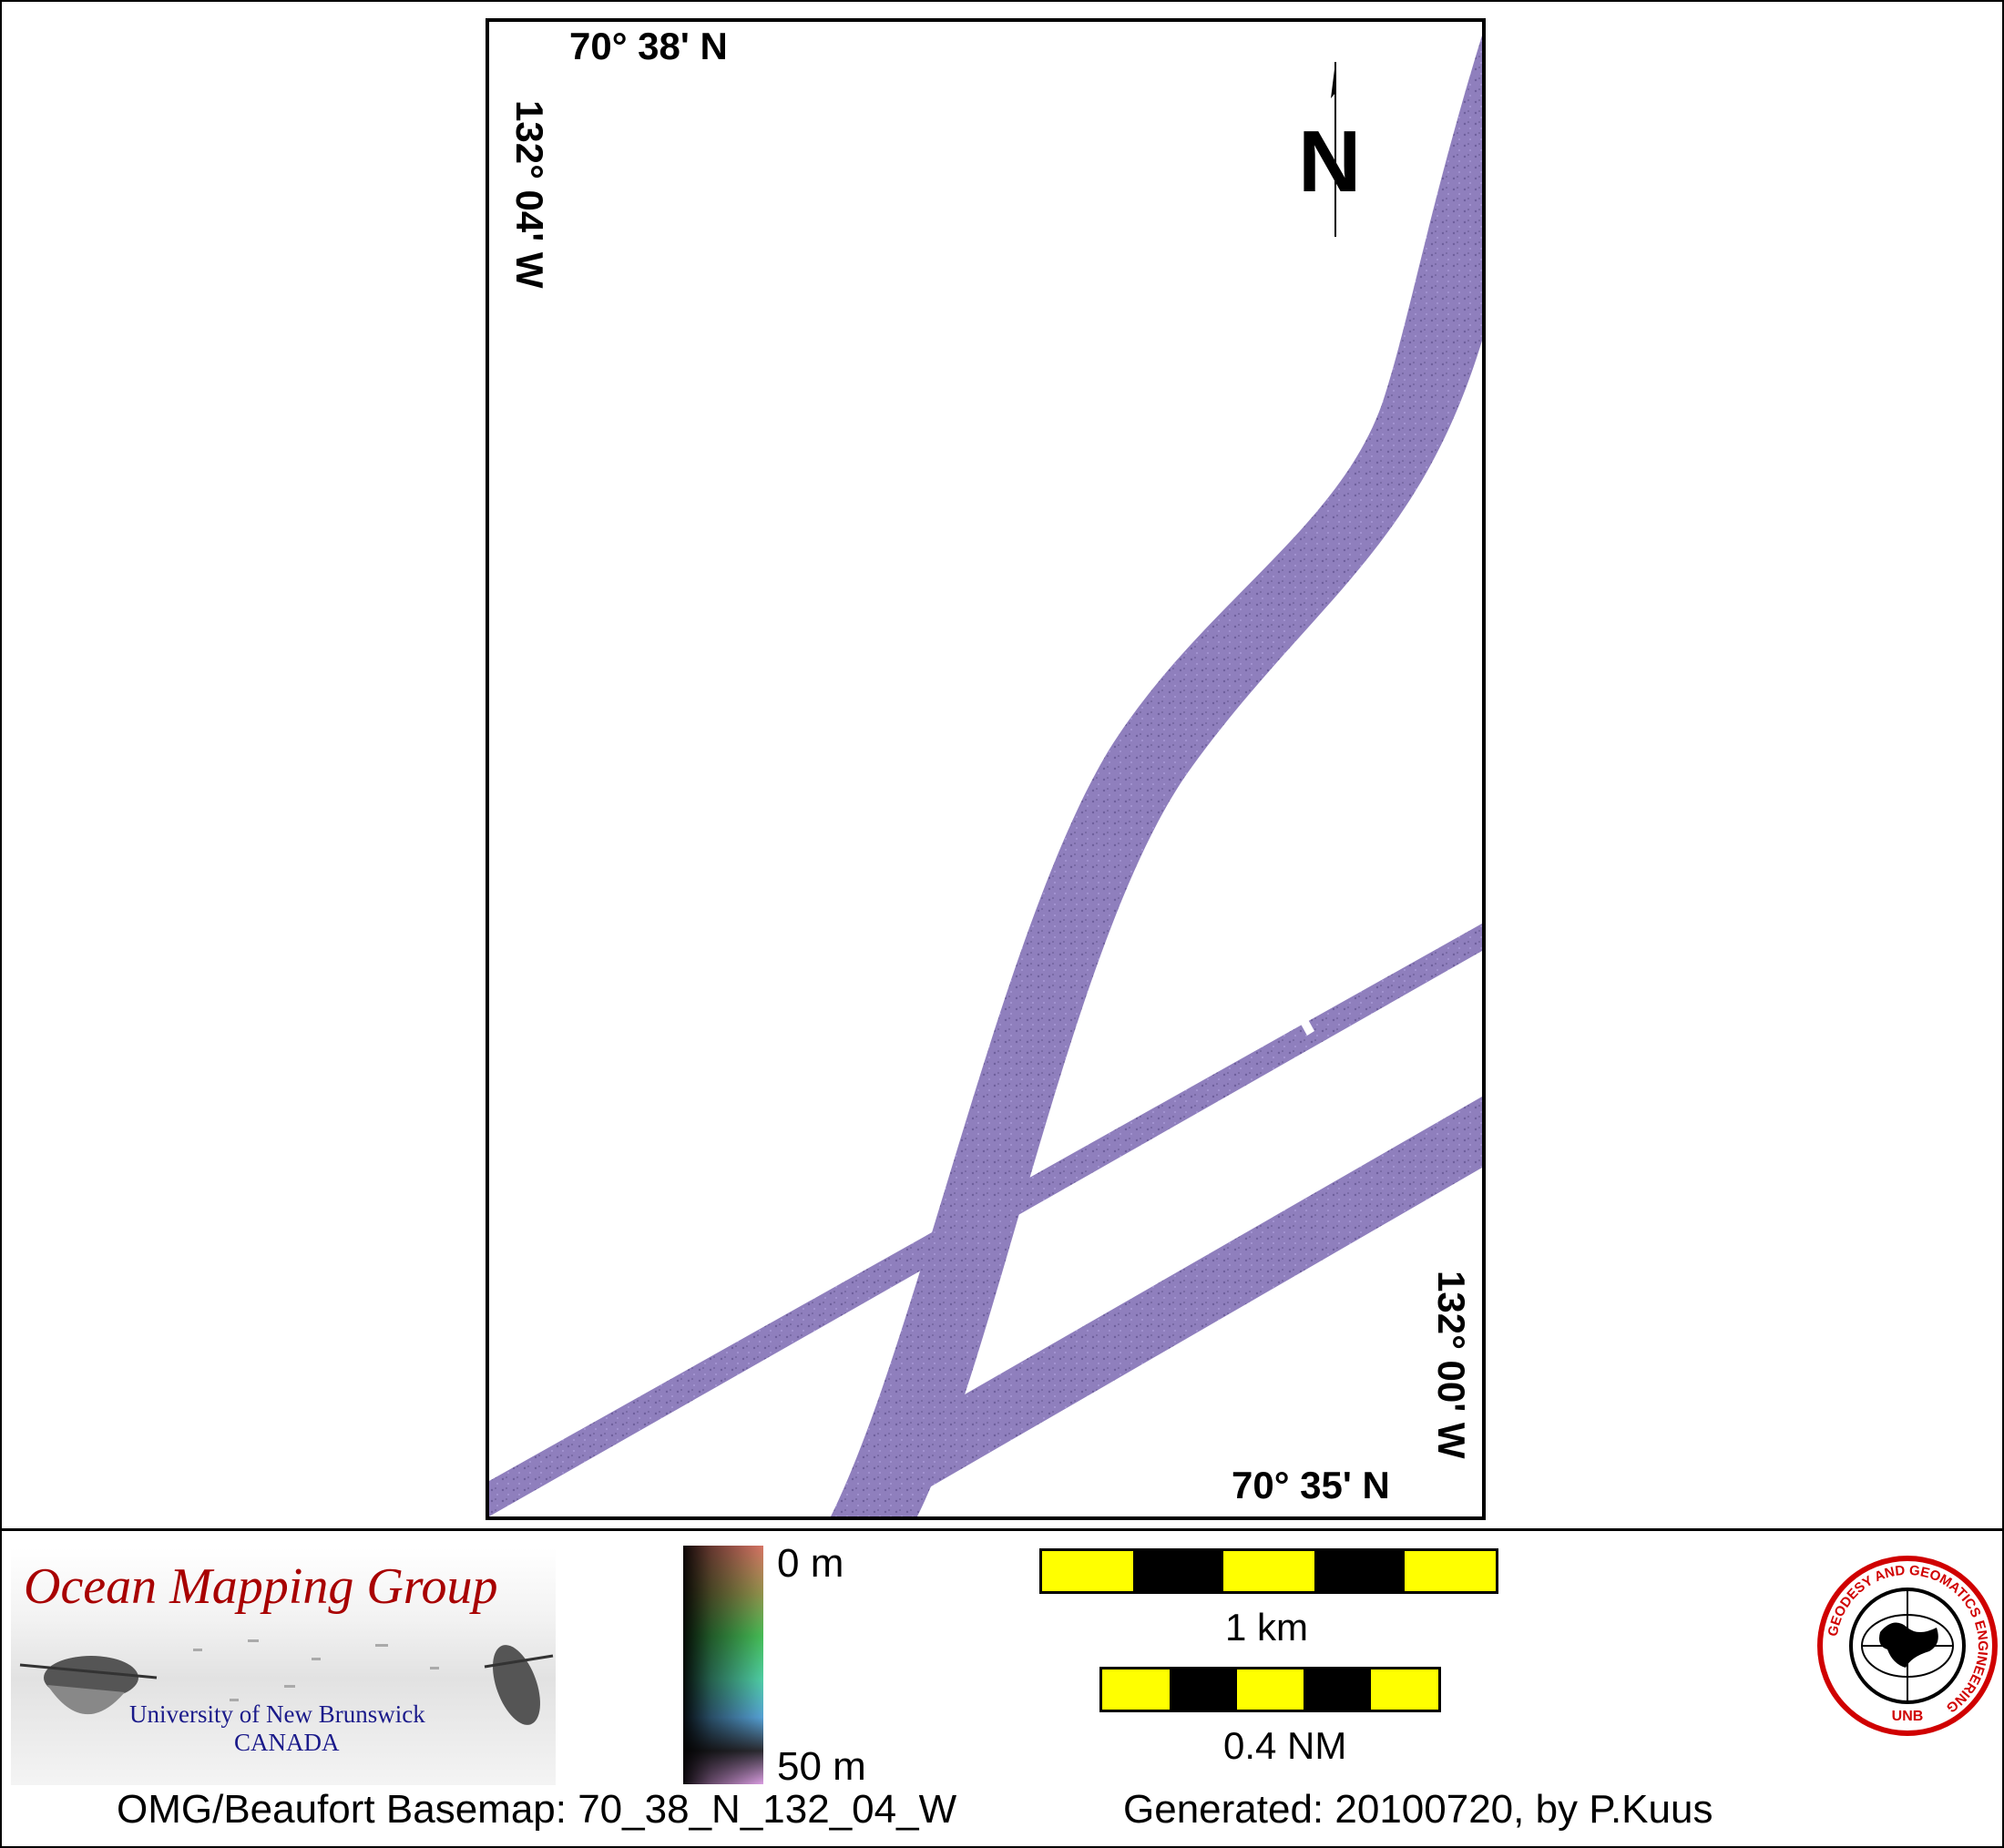 This screenshot has height=1848, width=2004. I want to click on omg-seafloor-graphic, so click(286, 1682).